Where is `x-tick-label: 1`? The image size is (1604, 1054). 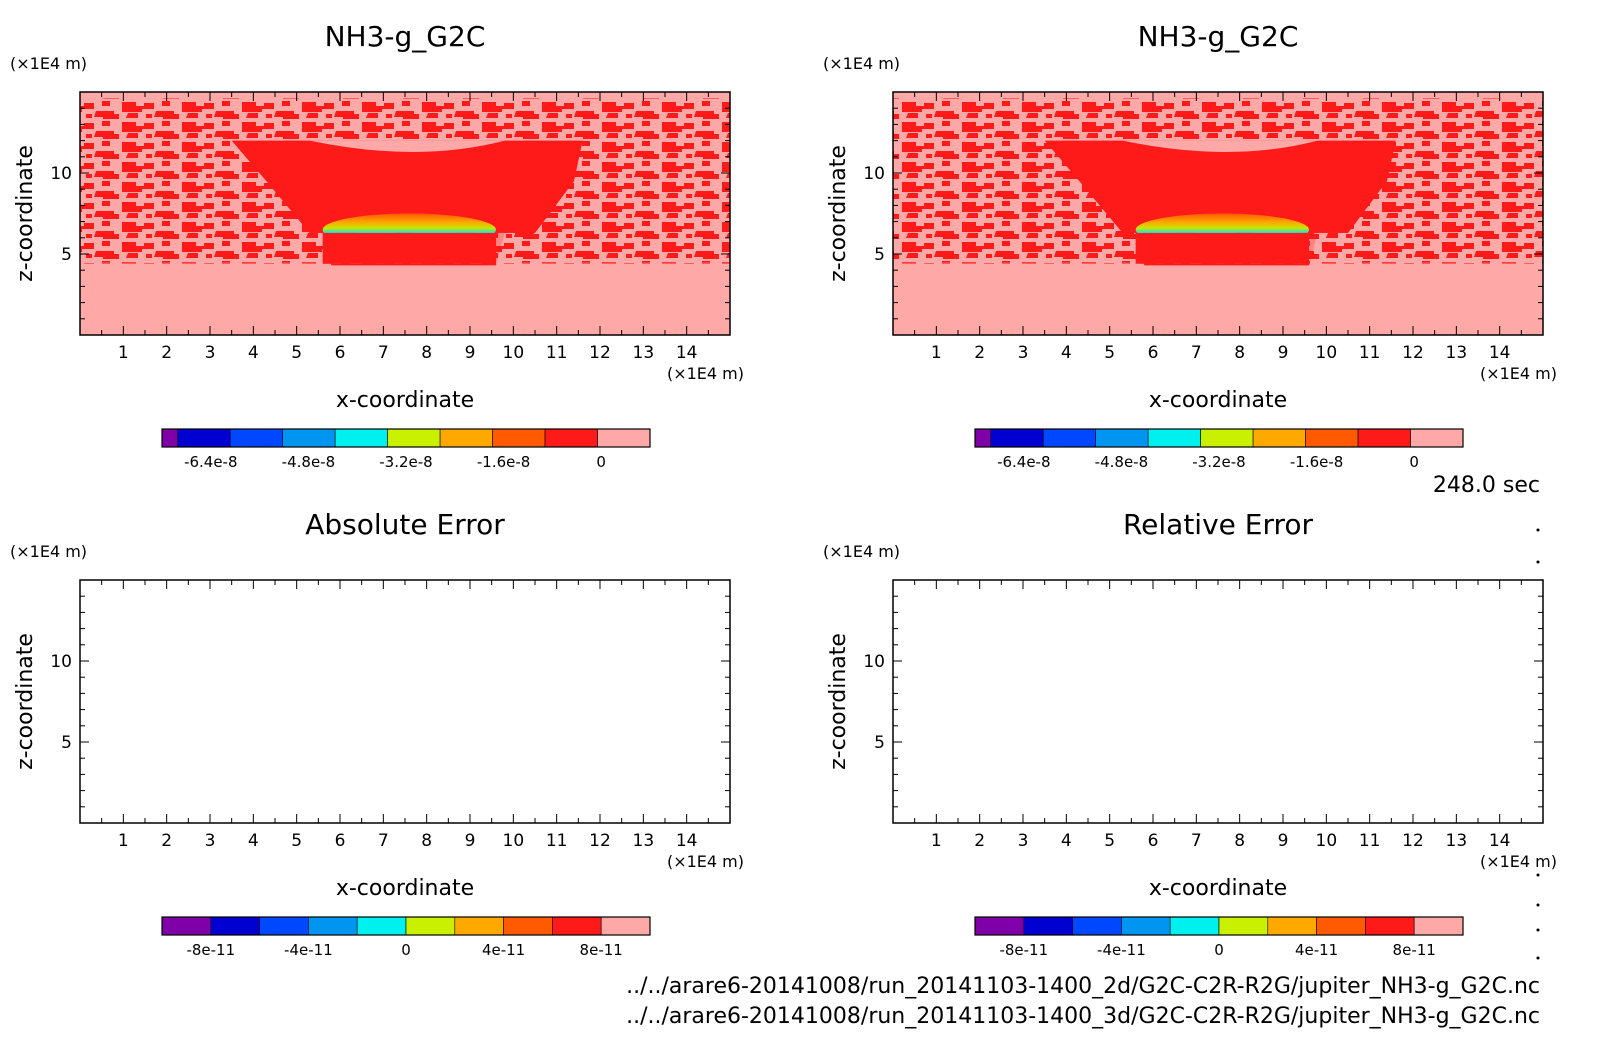 x-tick-label: 1 is located at coordinates (936, 841).